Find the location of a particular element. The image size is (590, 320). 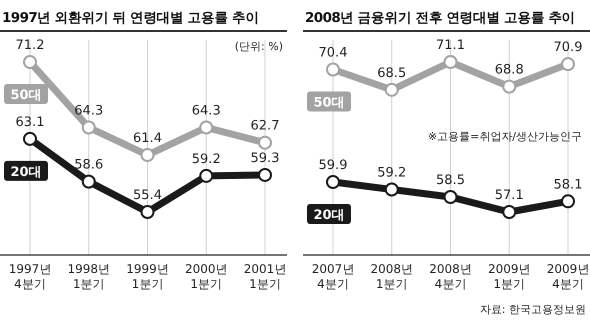

chart-title: 2008년 금융위기 전후 연령대별 고용률 추이 is located at coordinates (440, 18).